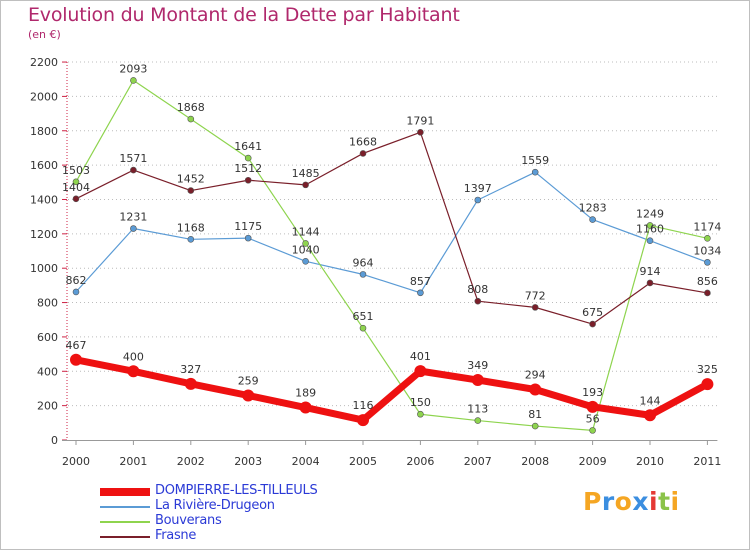 The image size is (750, 550). Describe the element at coordinates (363, 262) in the screenshot. I see `data-label: 964` at that location.